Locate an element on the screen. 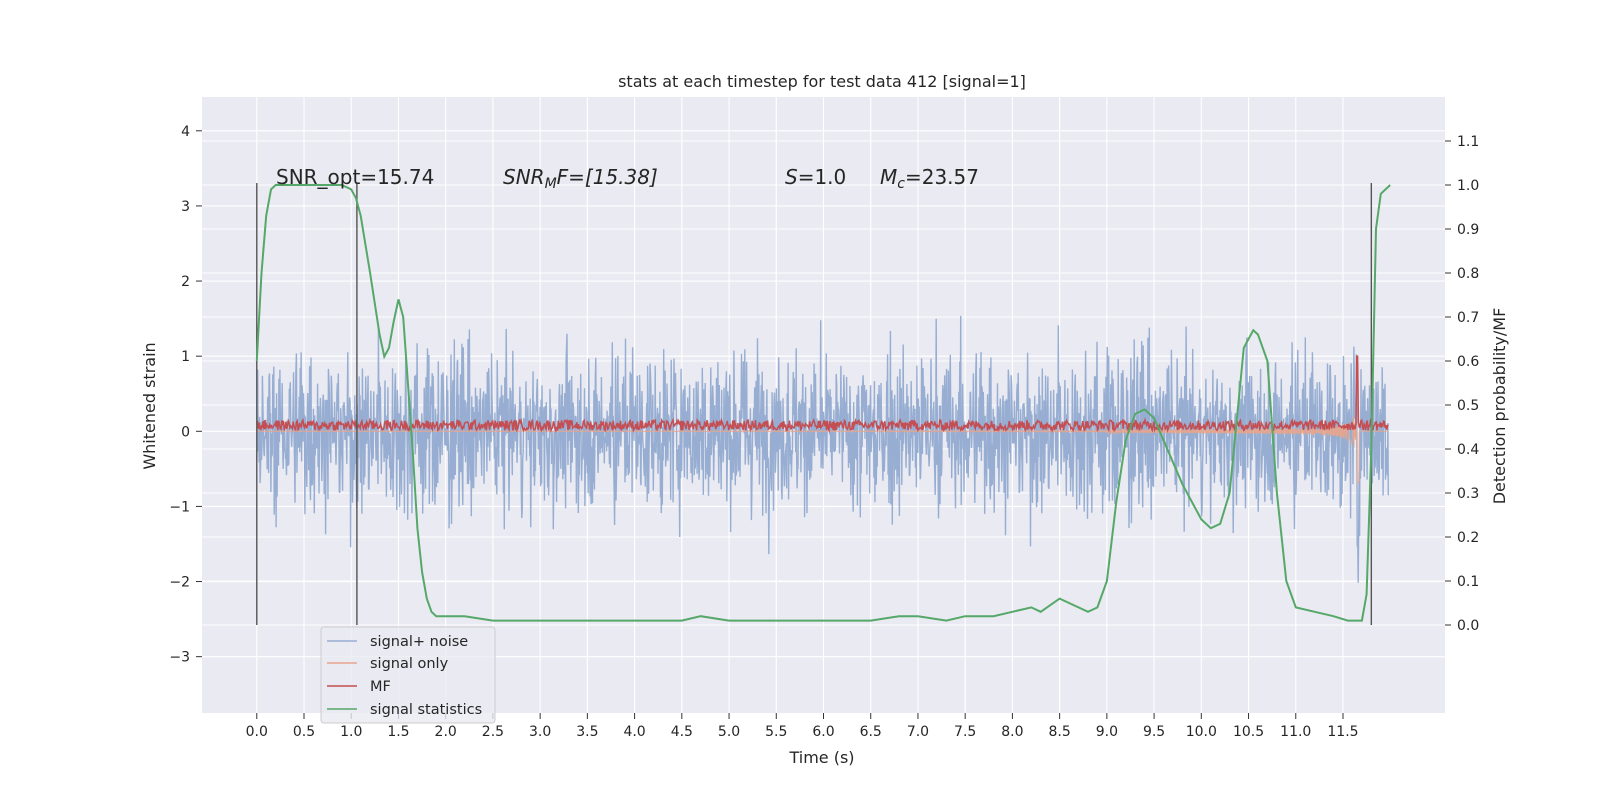  y-right-tick-label: 0.0 is located at coordinates (1468, 626).